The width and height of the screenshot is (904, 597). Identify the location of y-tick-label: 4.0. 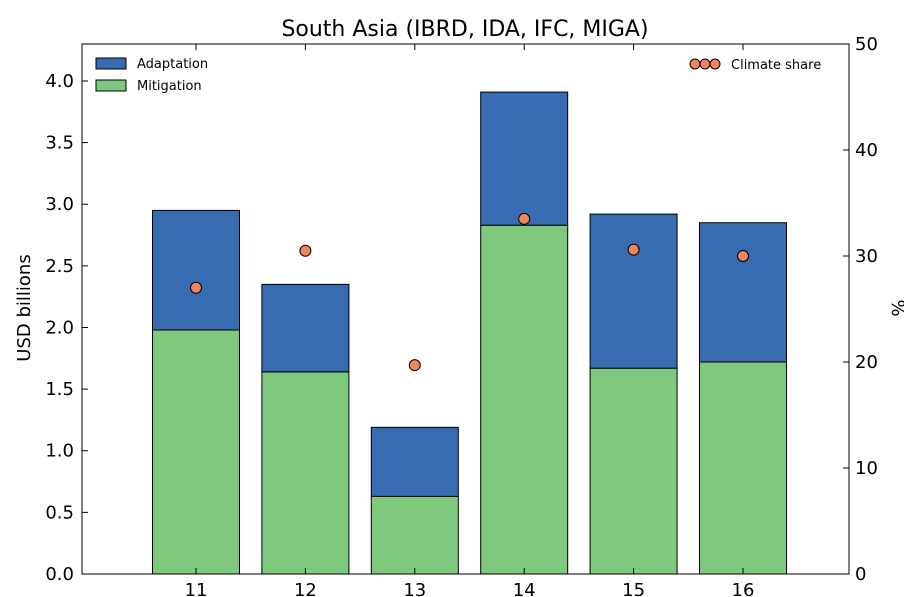
(59, 81).